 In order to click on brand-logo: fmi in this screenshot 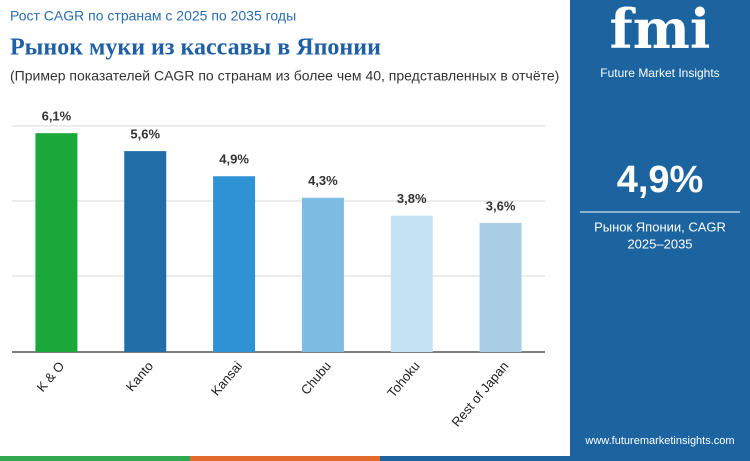, I will do `click(660, 30)`.